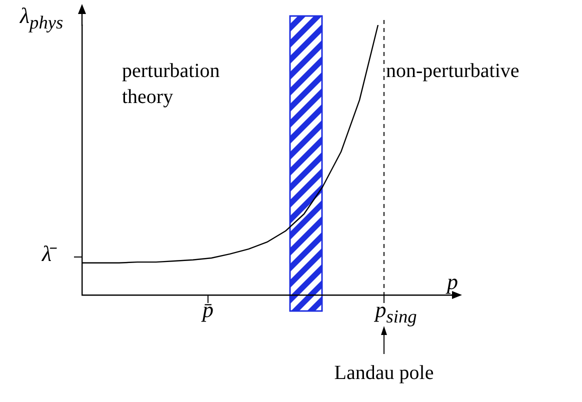 The width and height of the screenshot is (582, 402). Describe the element at coordinates (453, 71) in the screenshot. I see `annotation: non-perturbative` at that location.